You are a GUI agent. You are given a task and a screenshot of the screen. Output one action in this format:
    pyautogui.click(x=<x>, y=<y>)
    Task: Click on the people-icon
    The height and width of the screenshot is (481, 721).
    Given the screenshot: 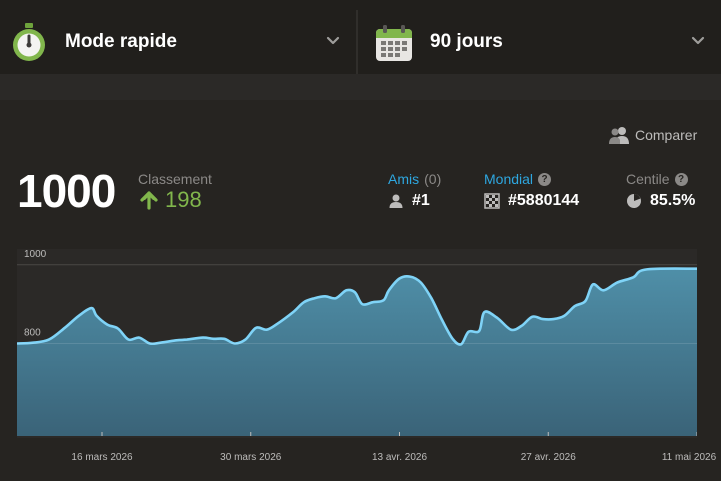 What is the action you would take?
    pyautogui.click(x=619, y=135)
    